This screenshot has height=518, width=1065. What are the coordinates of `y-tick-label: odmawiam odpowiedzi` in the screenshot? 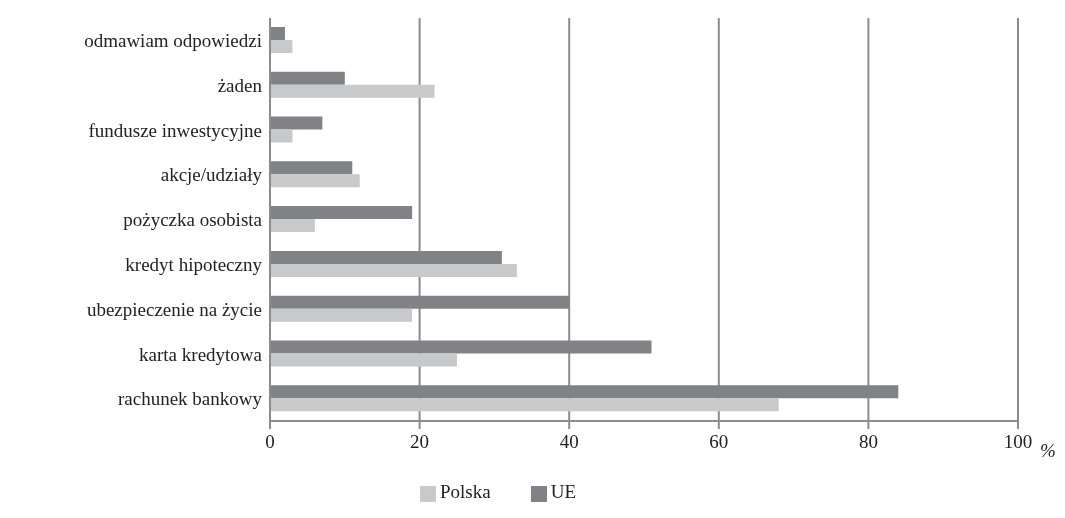 It's located at (173, 41).